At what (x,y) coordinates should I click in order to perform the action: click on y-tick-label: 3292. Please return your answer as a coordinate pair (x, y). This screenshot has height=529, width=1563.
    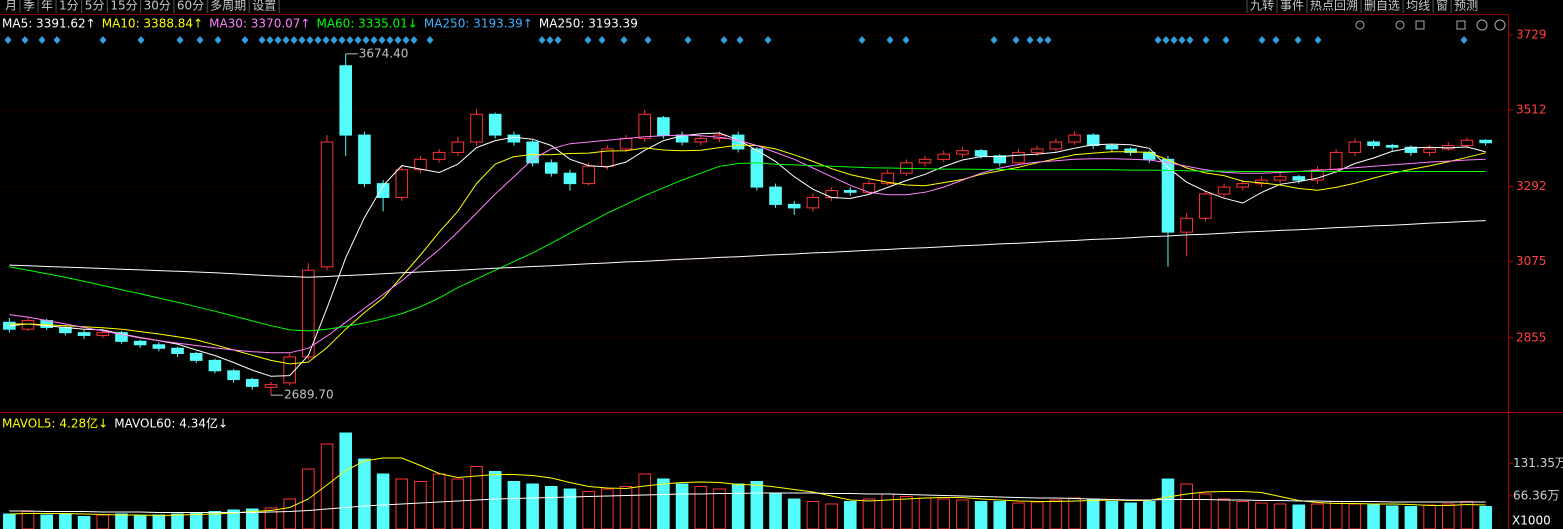
    Looking at the image, I should click on (1531, 186).